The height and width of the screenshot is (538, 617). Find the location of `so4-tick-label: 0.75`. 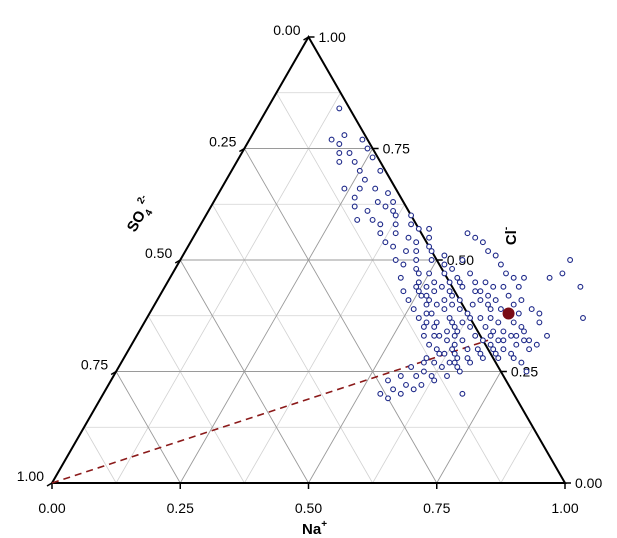

so4-tick-label: 0.75 is located at coordinates (94, 365).